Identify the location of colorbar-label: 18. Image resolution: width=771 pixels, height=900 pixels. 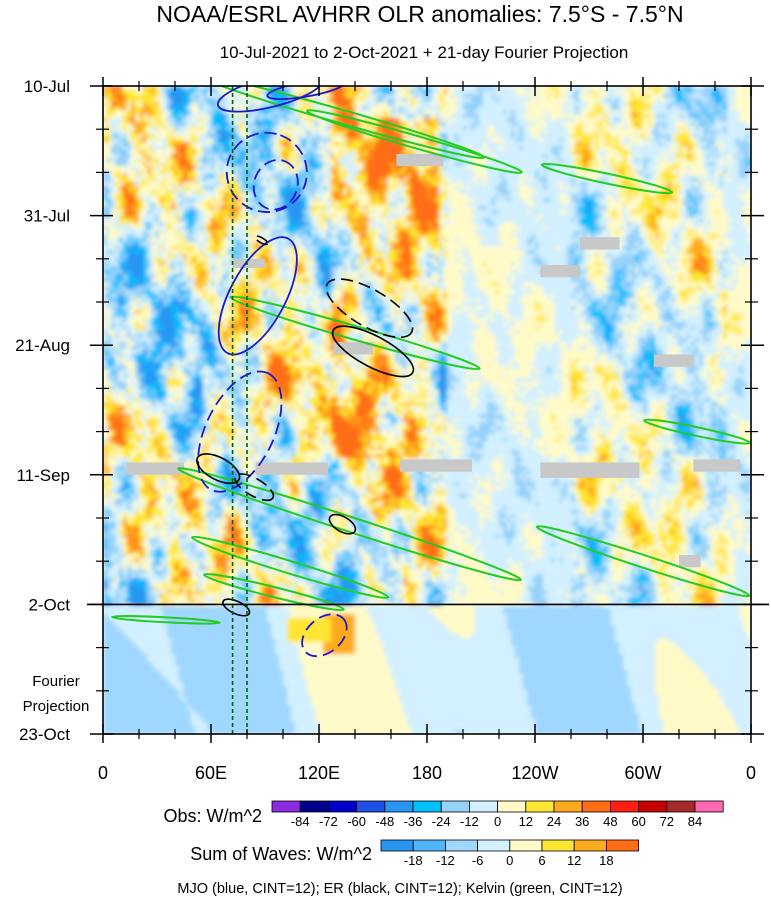
(606, 860).